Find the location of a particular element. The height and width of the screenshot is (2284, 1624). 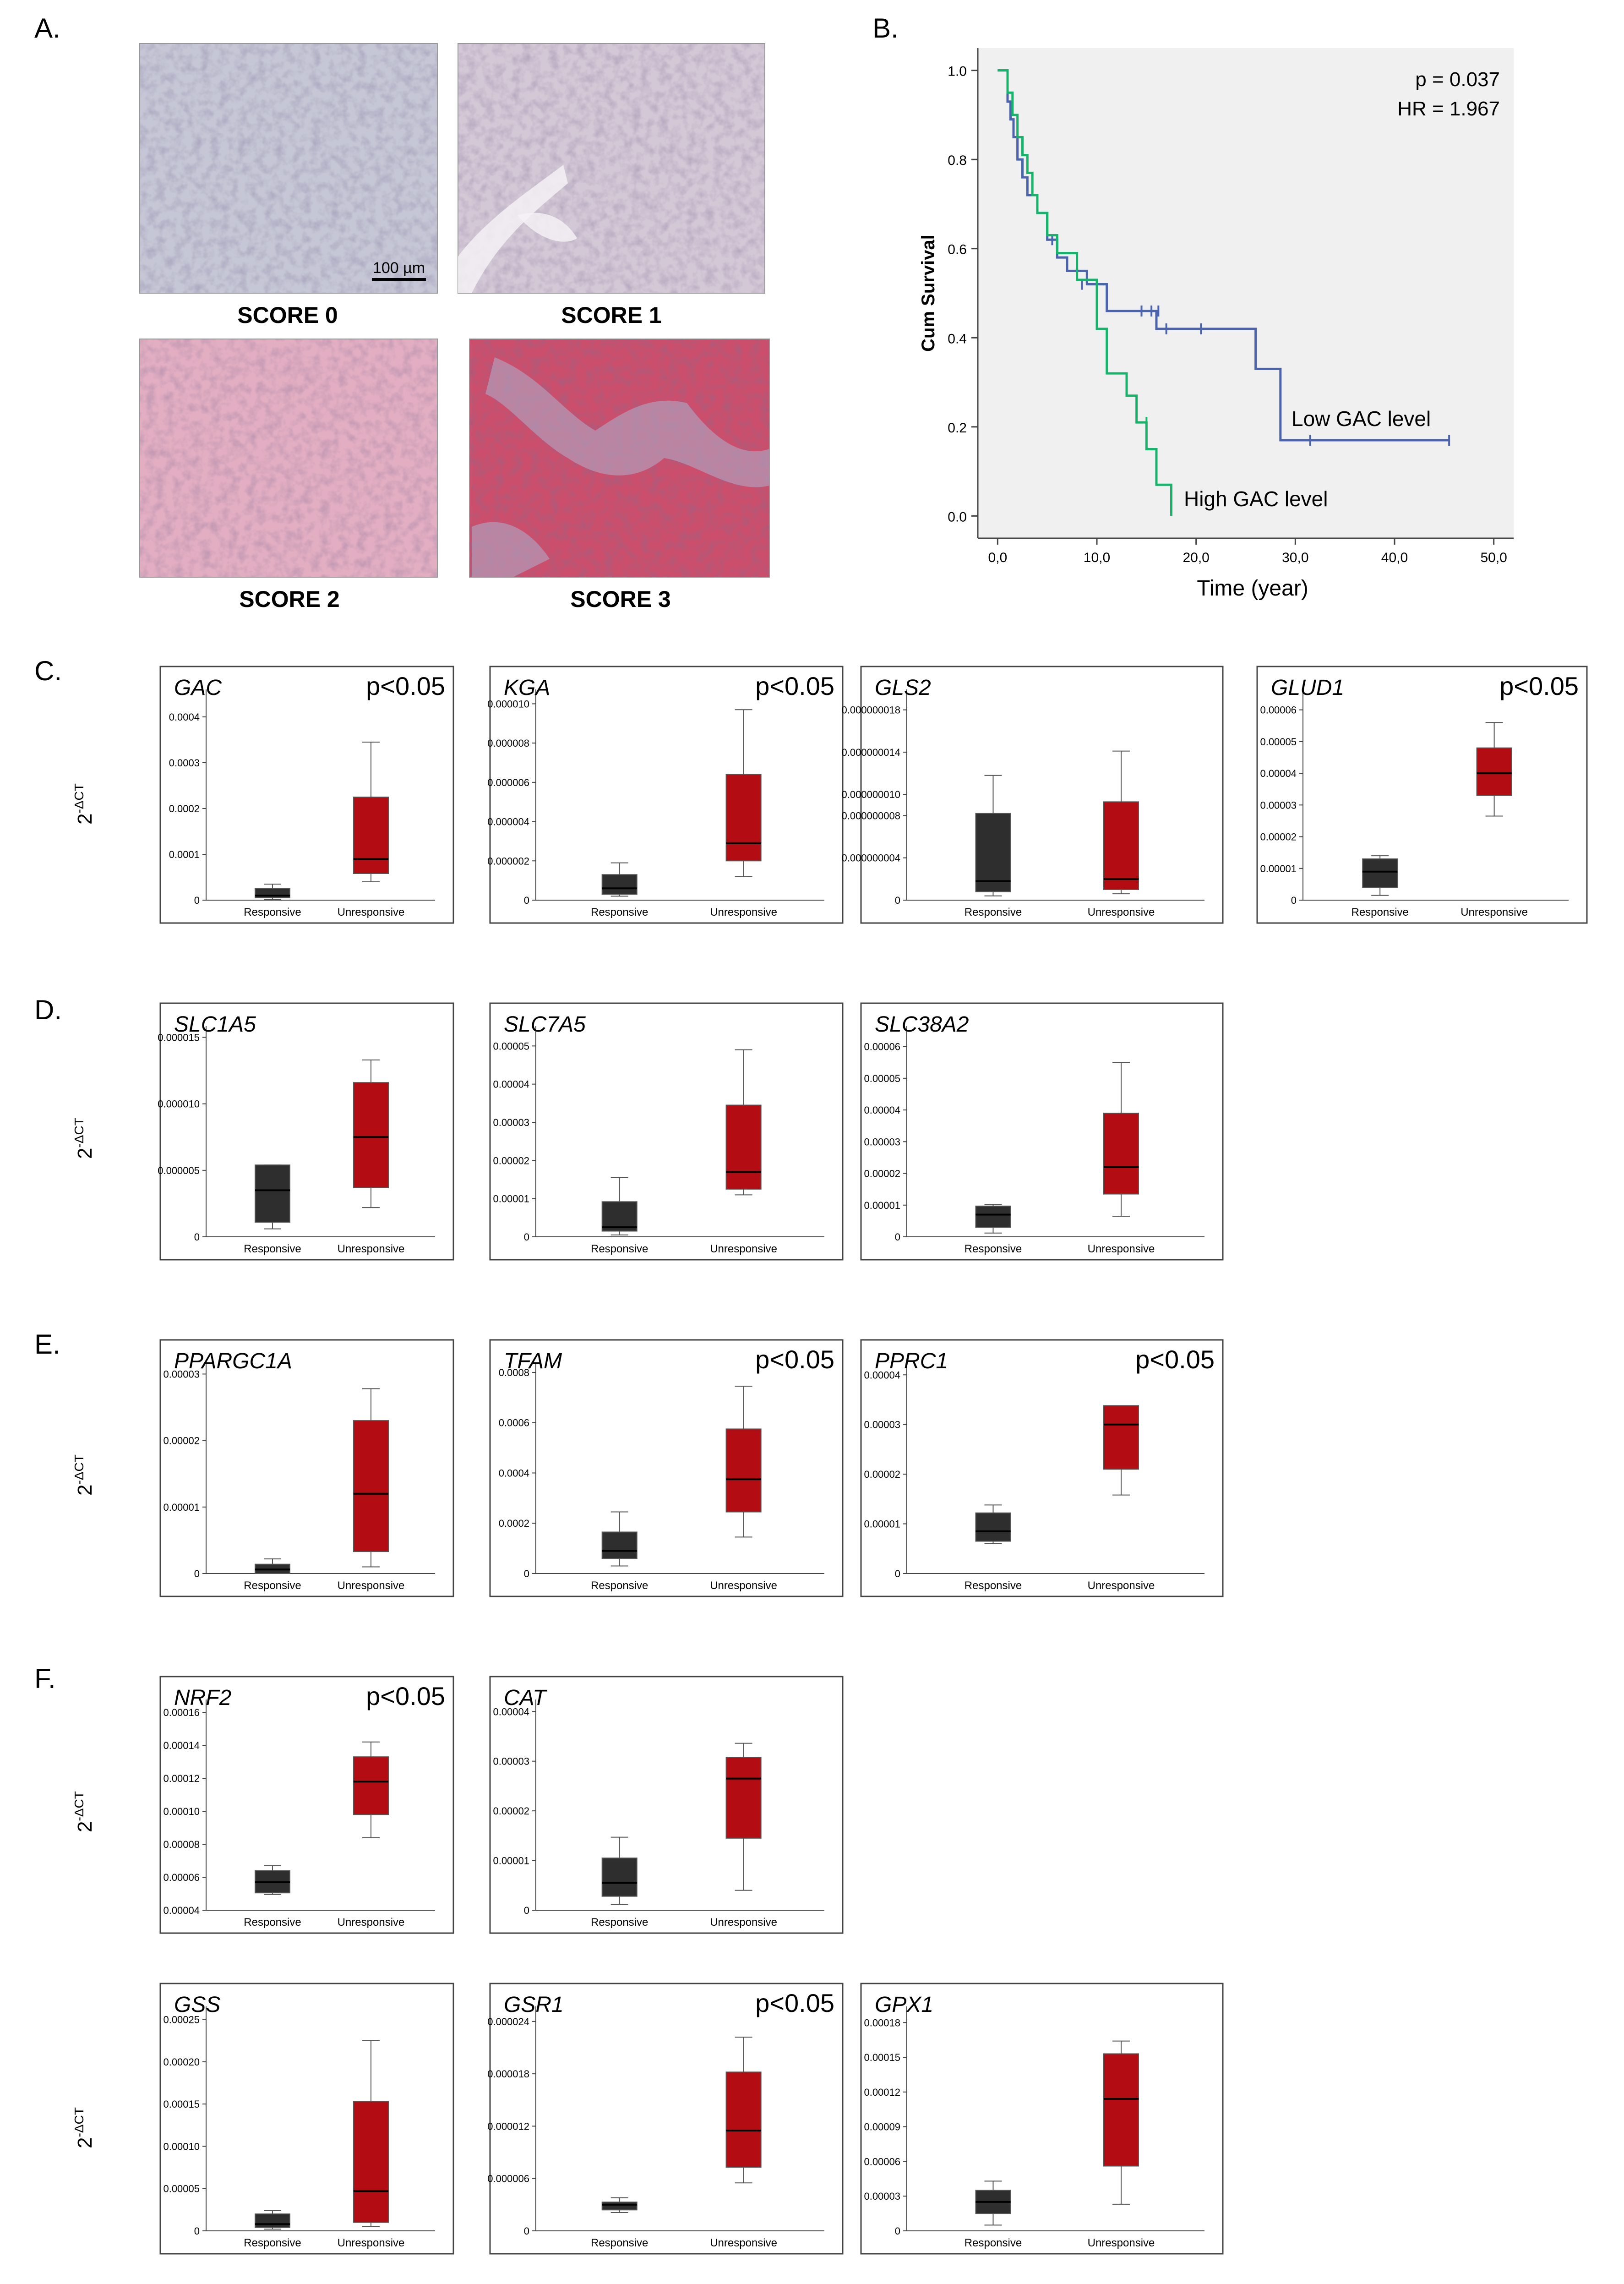

panel-label-a: A. is located at coordinates (47, 29).